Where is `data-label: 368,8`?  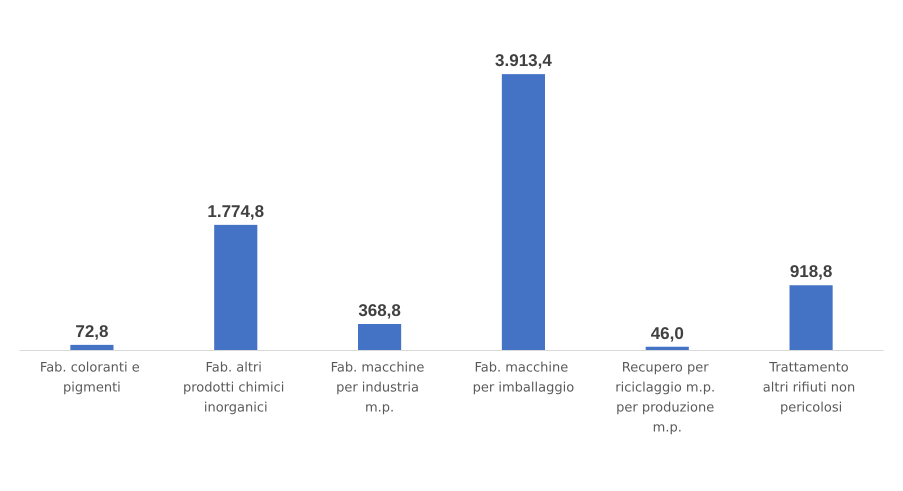 data-label: 368,8 is located at coordinates (379, 310).